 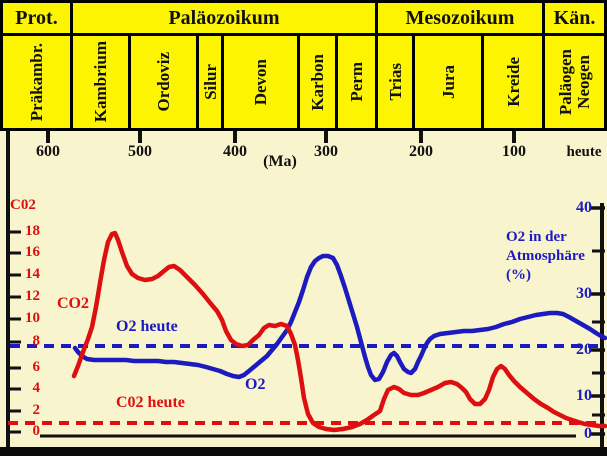 I want to click on right-axis-major-ticks, so click(x=597, y=321).